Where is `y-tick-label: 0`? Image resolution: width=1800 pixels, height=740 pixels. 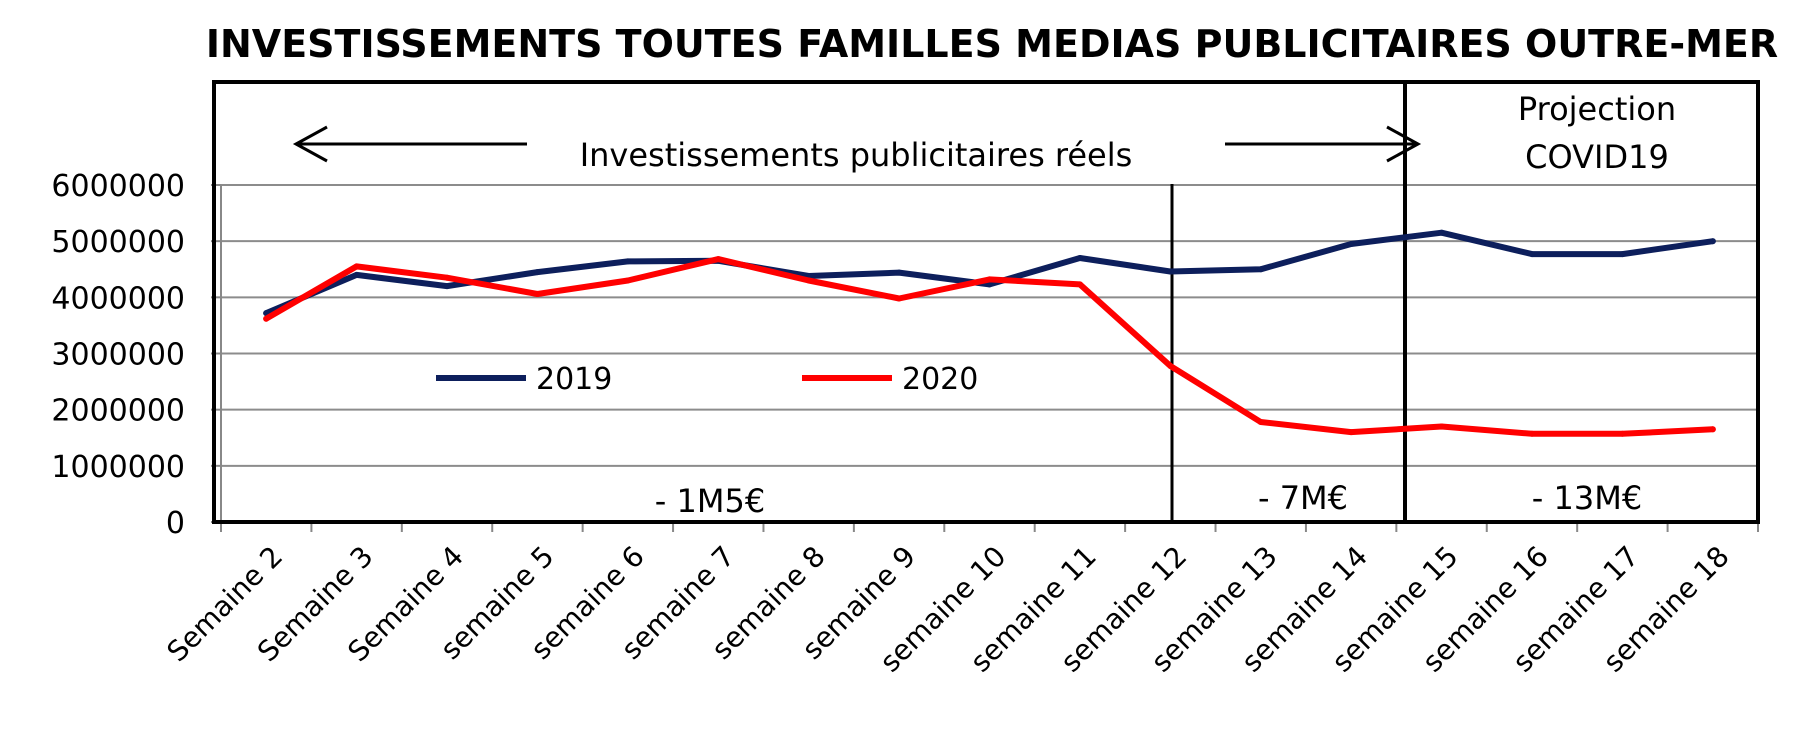 y-tick-label: 0 is located at coordinates (175, 523).